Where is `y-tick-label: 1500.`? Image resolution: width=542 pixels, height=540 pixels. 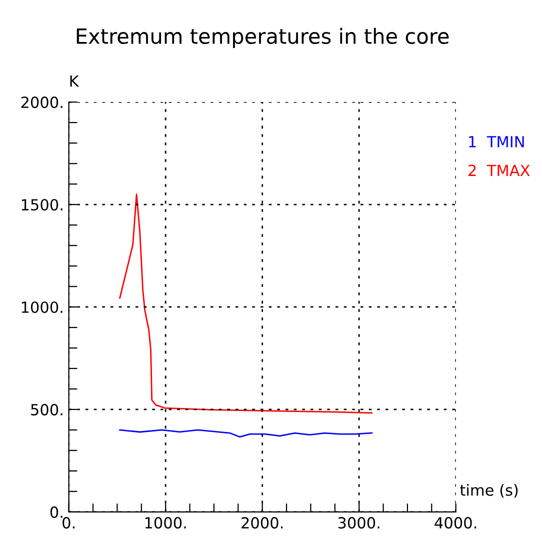
y-tick-label: 1500. is located at coordinates (42, 204).